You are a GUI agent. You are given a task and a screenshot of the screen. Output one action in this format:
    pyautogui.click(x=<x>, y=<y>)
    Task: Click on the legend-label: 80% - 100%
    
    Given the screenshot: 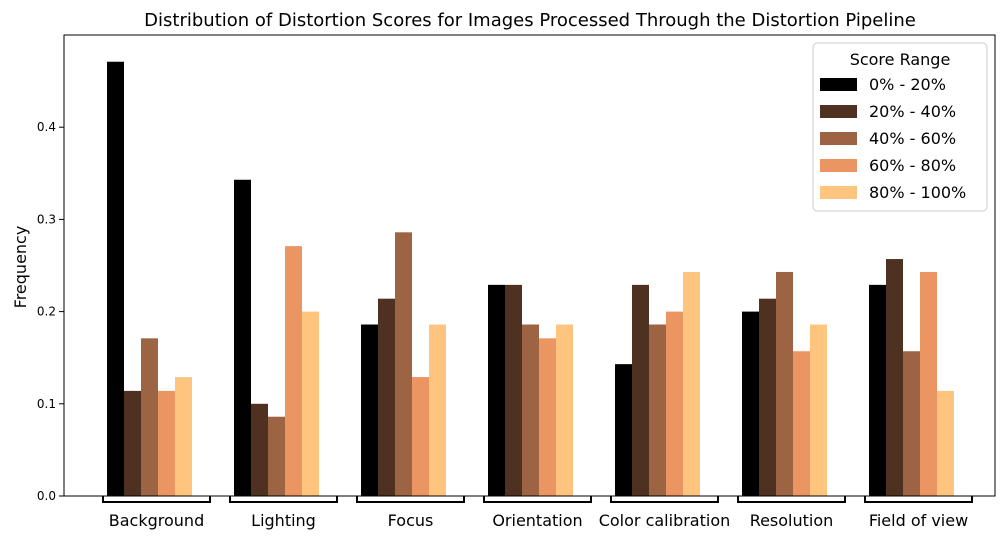 What is the action you would take?
    pyautogui.click(x=917, y=192)
    